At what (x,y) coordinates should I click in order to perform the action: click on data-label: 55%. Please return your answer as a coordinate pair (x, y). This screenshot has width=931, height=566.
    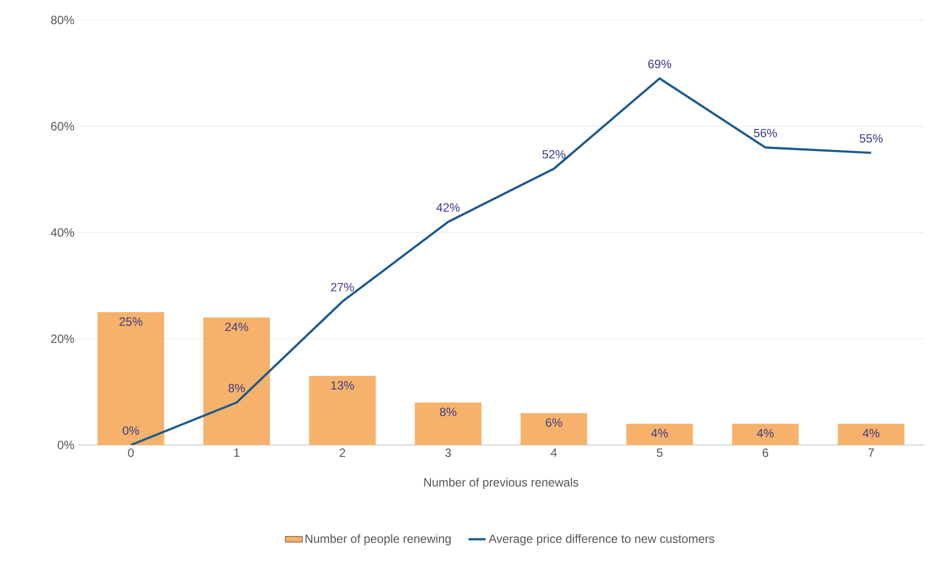
    Looking at the image, I should click on (871, 138).